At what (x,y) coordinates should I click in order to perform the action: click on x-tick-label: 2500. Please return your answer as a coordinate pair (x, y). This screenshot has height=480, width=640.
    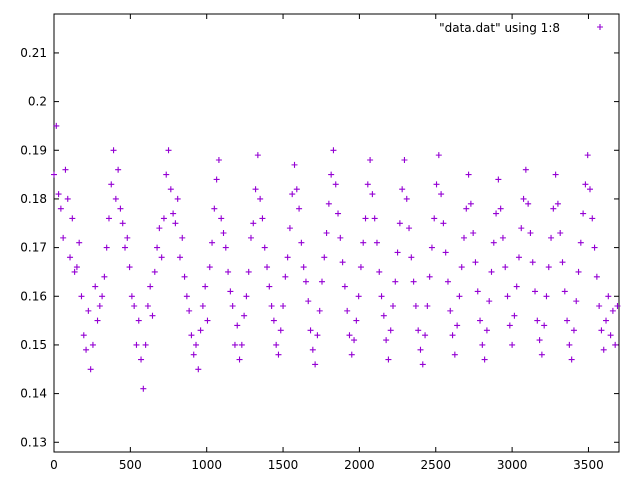
    Looking at the image, I should click on (435, 465).